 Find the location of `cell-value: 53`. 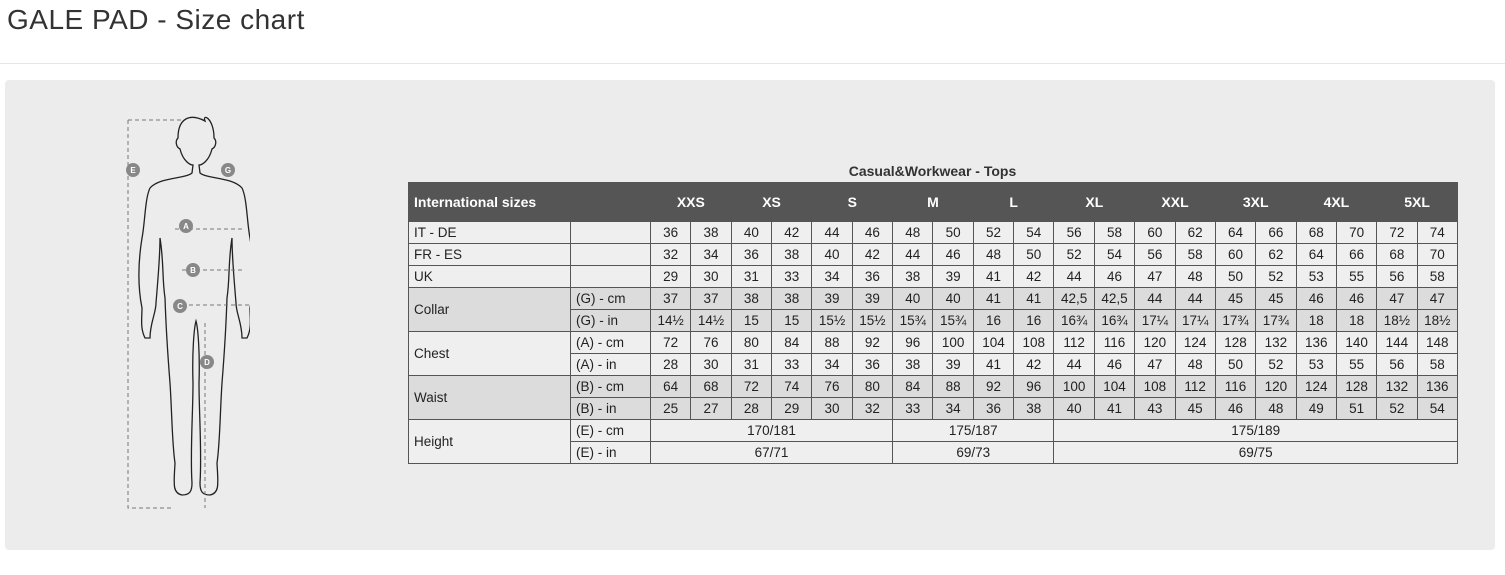

cell-value: 53 is located at coordinates (1316, 364).